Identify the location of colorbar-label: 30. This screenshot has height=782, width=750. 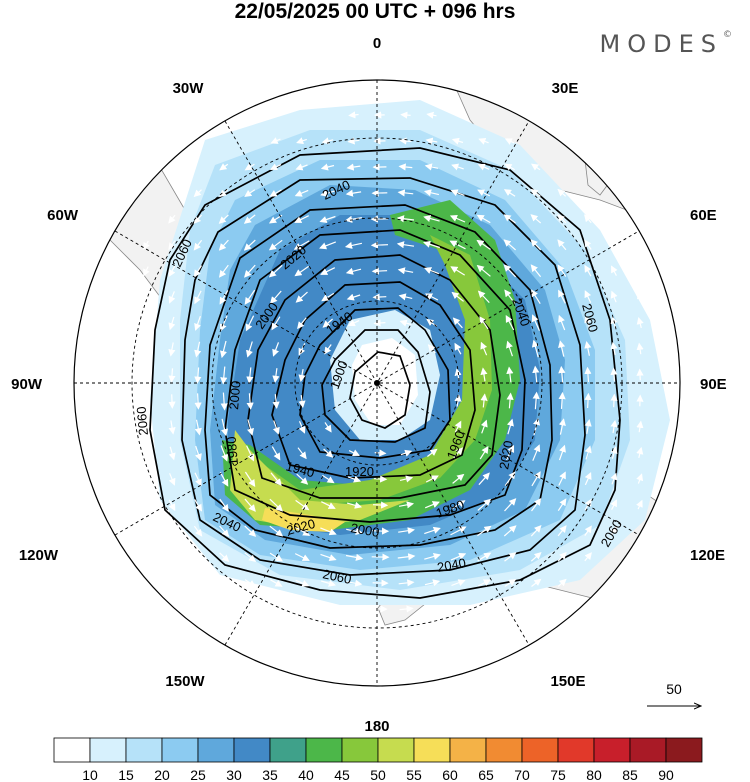
(234, 774).